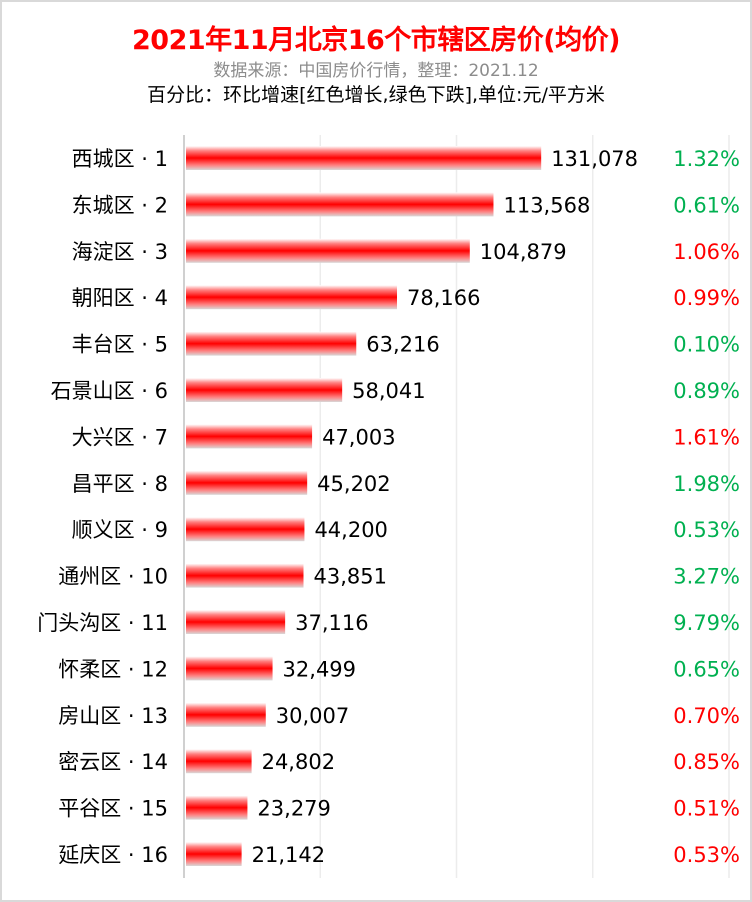 The height and width of the screenshot is (902, 752). I want to click on mom-change-label: 0.51%, so click(706, 809).